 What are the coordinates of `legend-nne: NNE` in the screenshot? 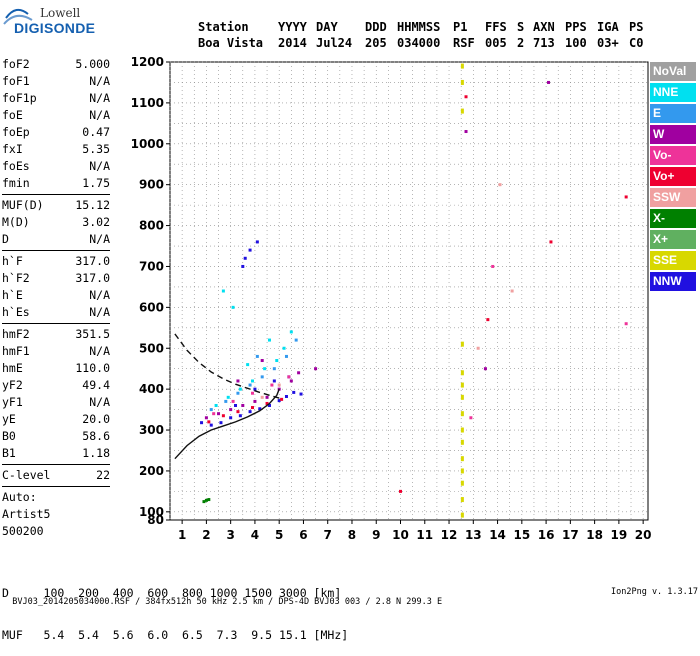 It's located at (673, 92).